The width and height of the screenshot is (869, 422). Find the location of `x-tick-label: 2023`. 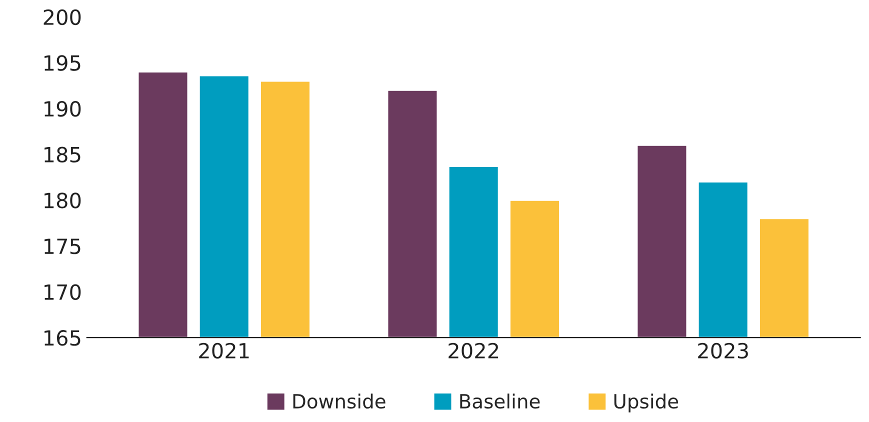

x-tick-label: 2023 is located at coordinates (723, 350).